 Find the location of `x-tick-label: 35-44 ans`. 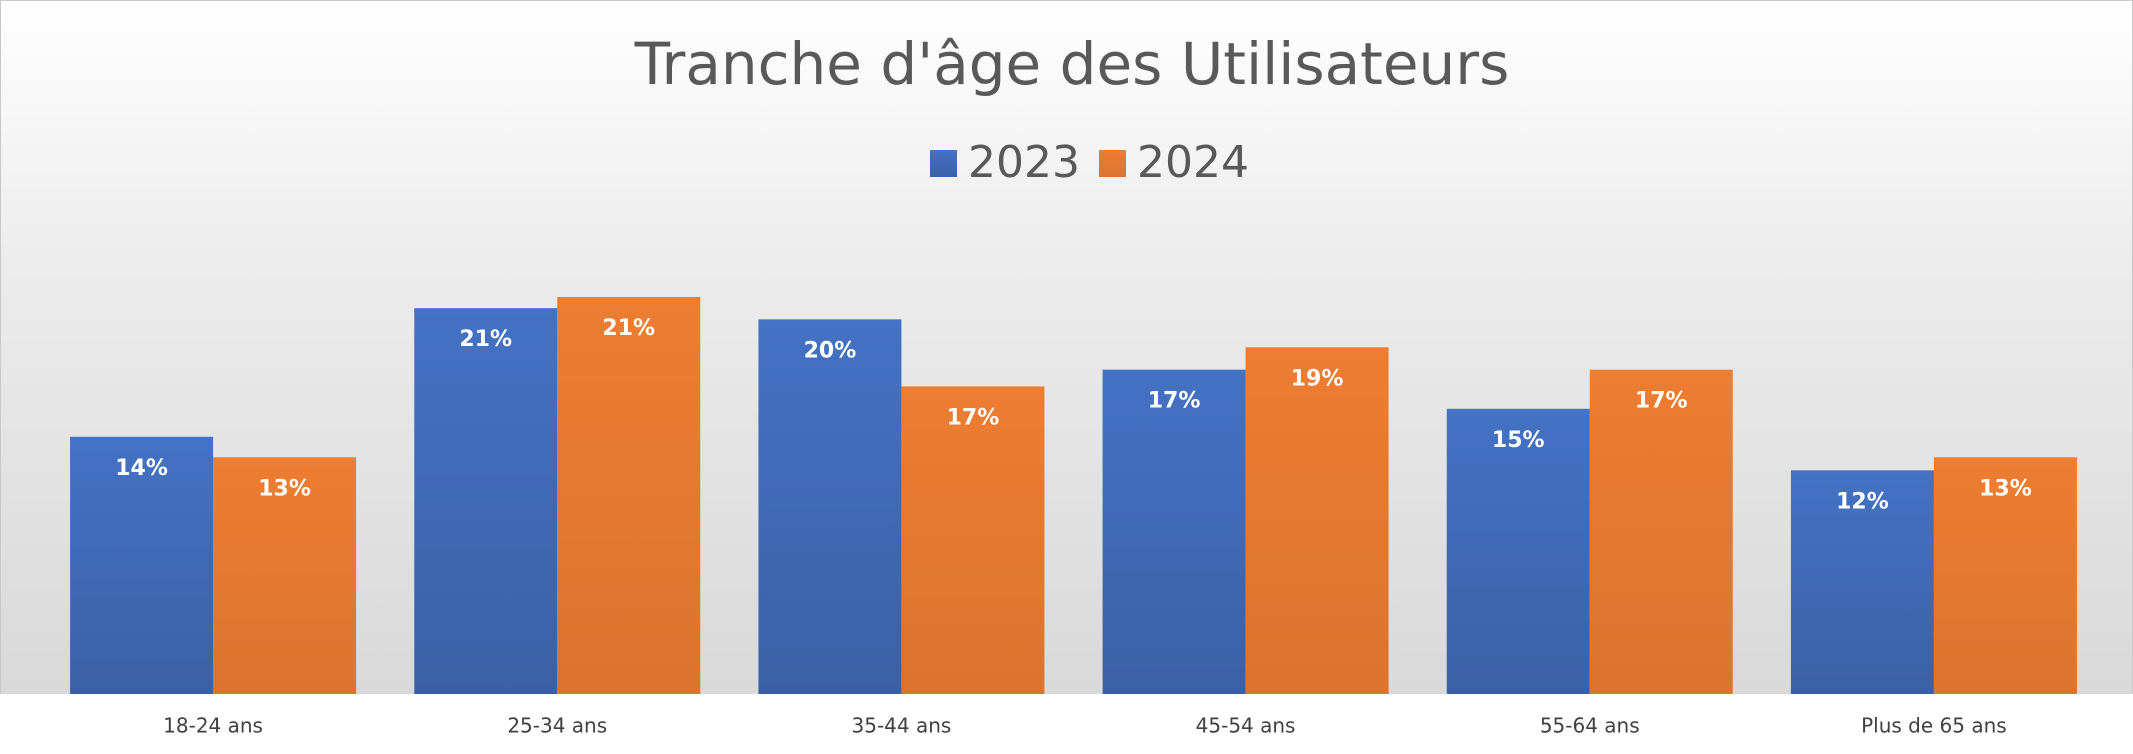

x-tick-label: 35-44 ans is located at coordinates (902, 726).